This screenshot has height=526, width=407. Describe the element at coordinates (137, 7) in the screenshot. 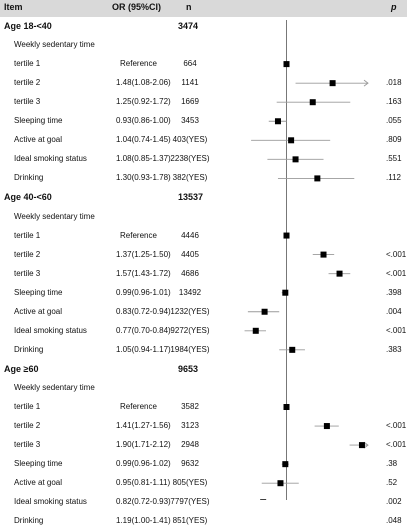

I see `header-or: OR (95%CI)` at that location.